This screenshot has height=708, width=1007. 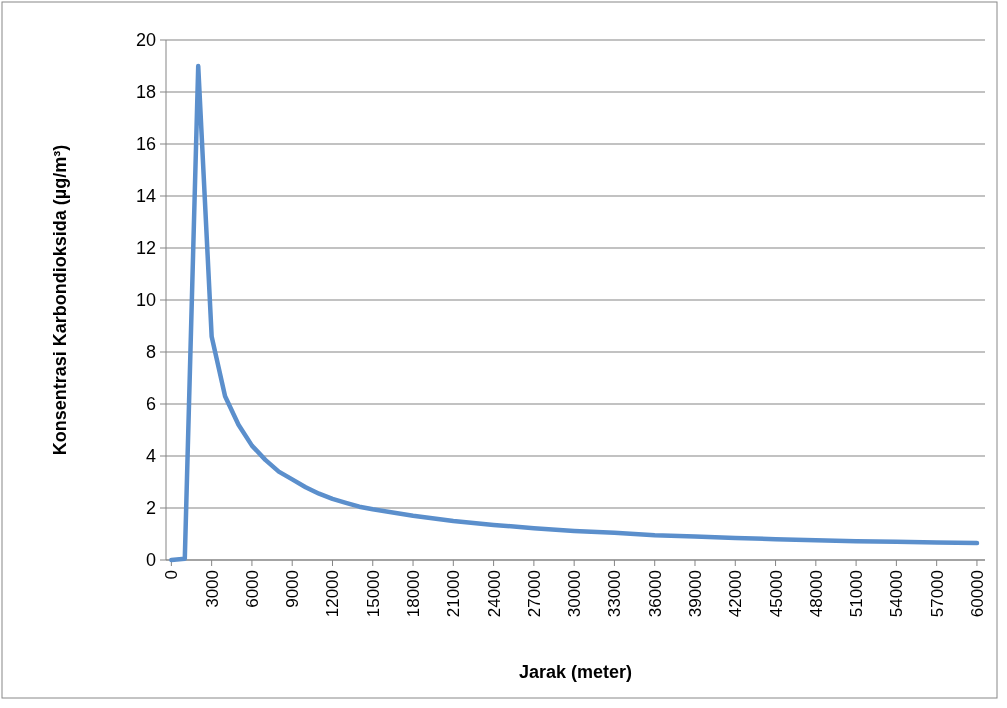 What do you see at coordinates (145, 196) in the screenshot?
I see `y-tick-label: 14` at bounding box center [145, 196].